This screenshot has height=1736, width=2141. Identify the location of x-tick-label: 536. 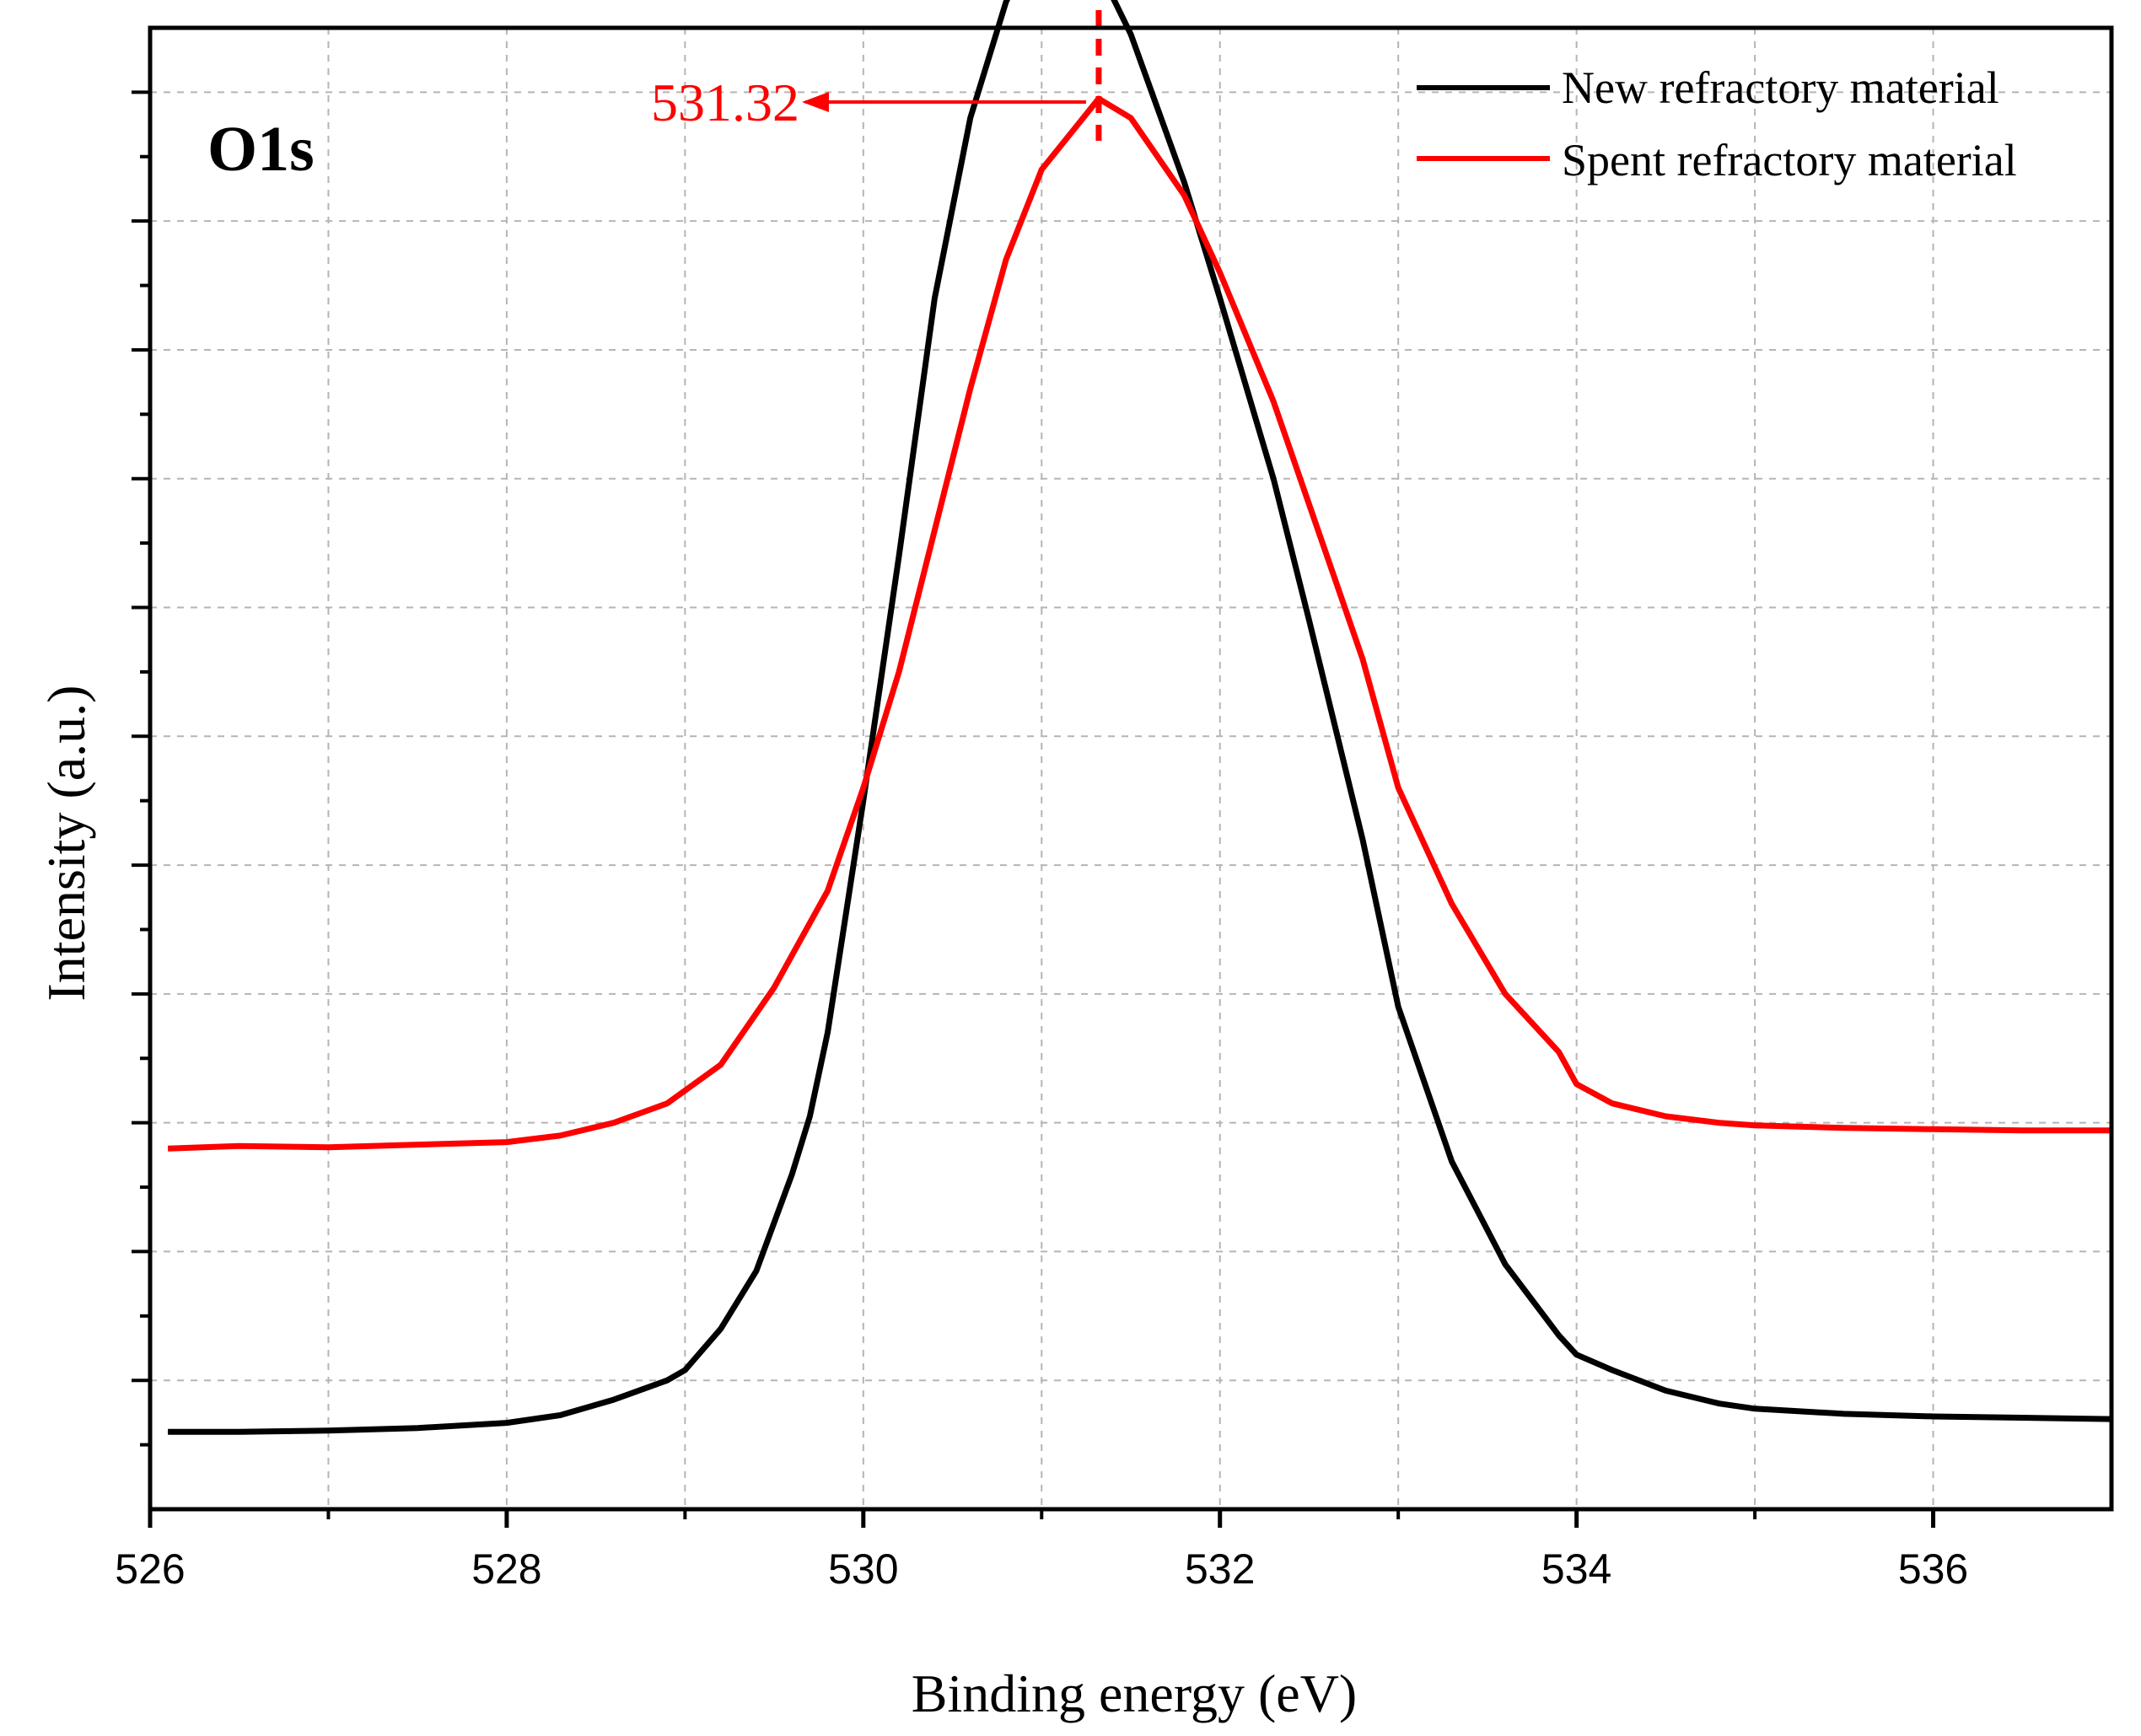
(1933, 1569).